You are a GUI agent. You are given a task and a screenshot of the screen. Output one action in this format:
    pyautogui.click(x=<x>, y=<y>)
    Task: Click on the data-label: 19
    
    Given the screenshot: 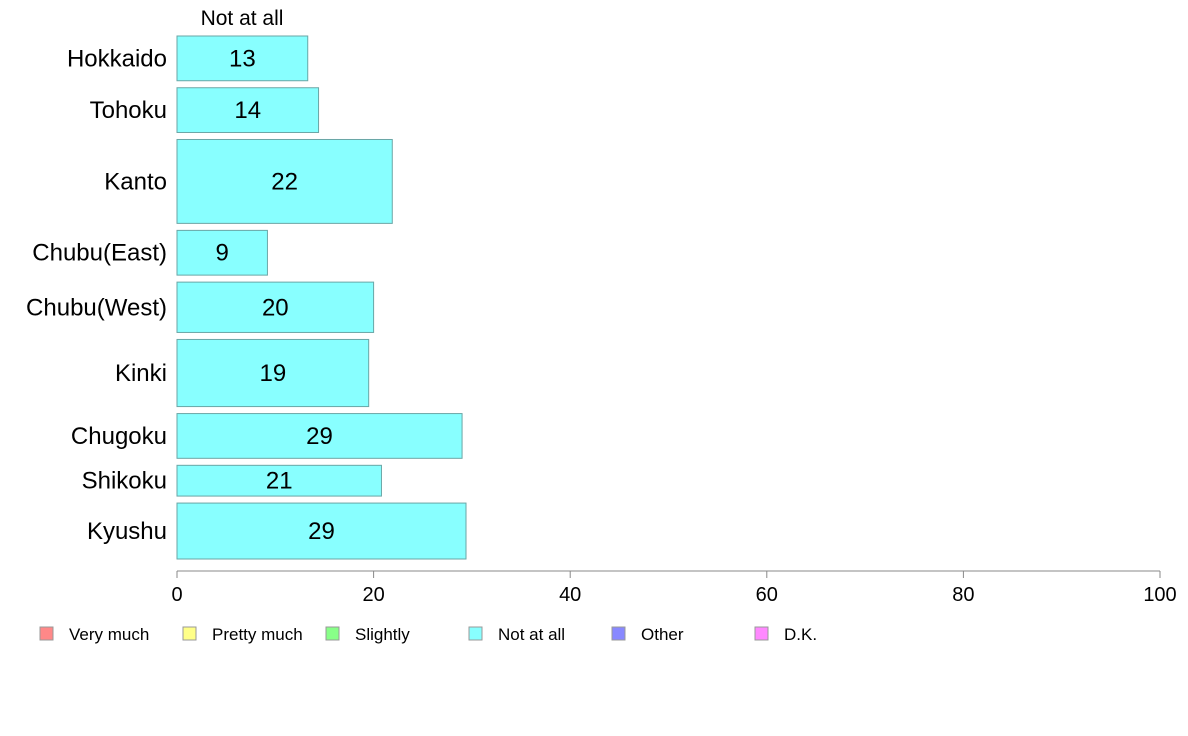 What is the action you would take?
    pyautogui.click(x=272, y=373)
    